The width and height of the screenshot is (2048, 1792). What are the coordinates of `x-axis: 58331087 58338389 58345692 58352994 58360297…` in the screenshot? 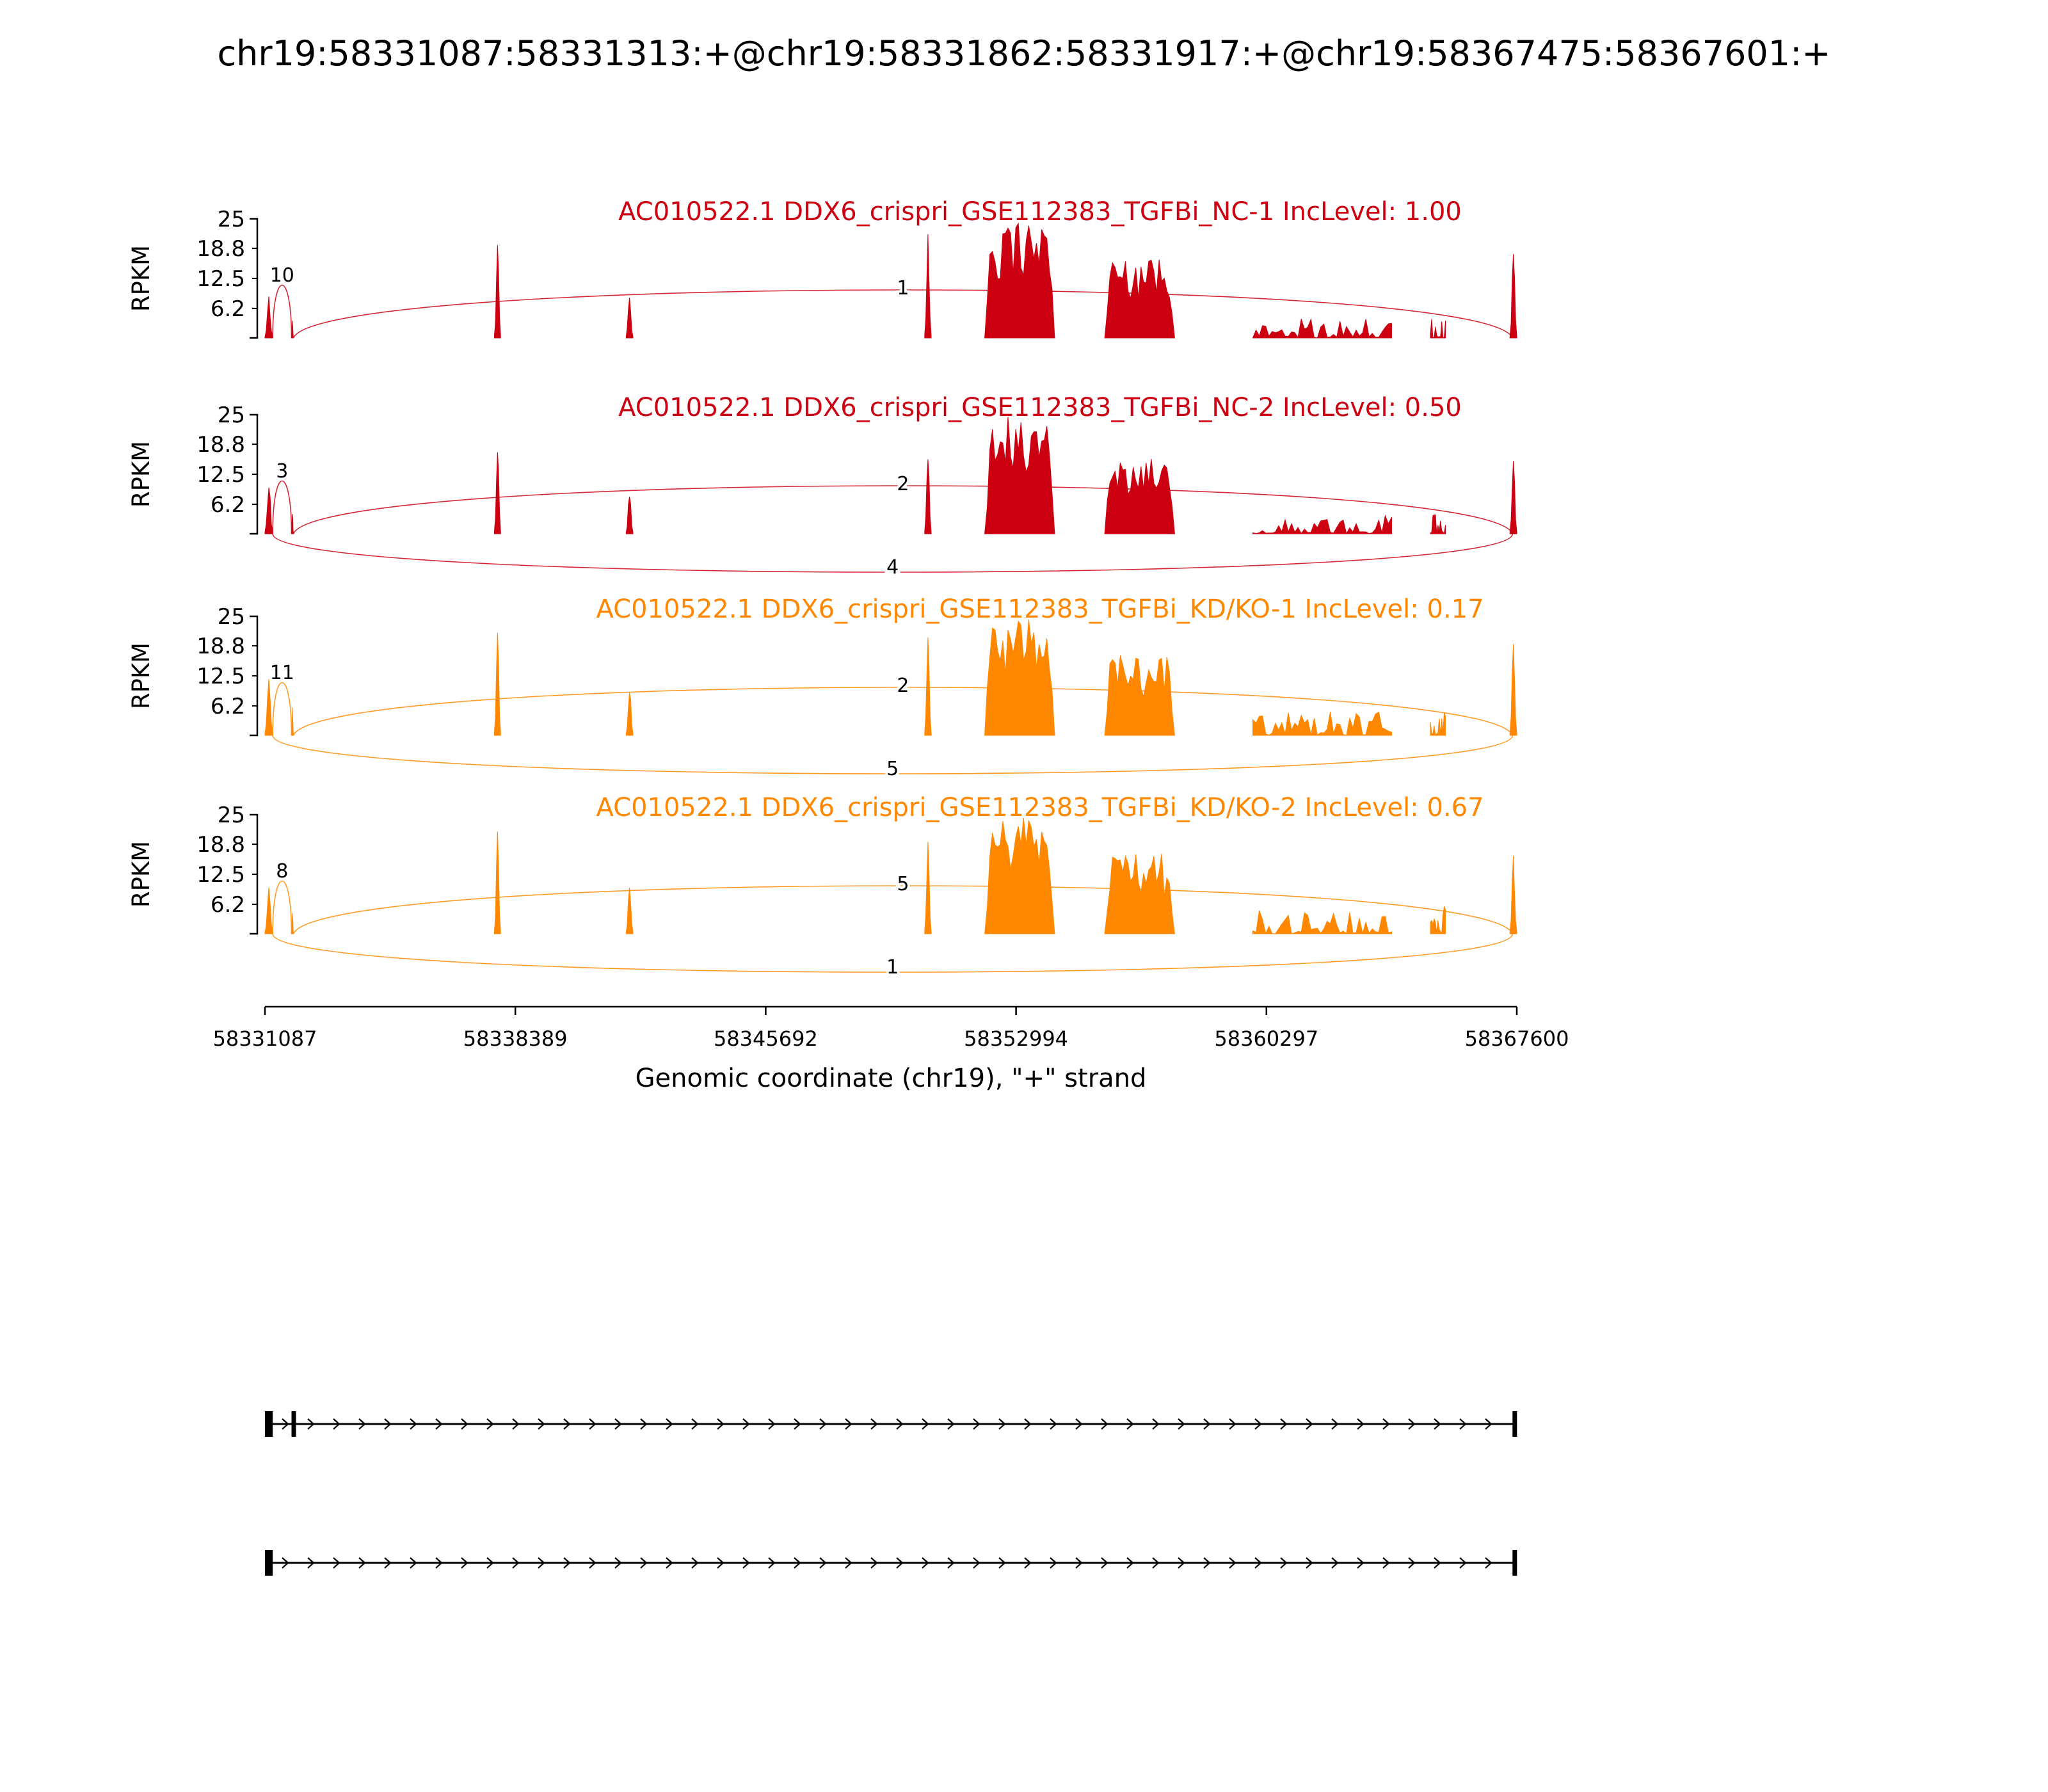 It's located at (891, 1028).